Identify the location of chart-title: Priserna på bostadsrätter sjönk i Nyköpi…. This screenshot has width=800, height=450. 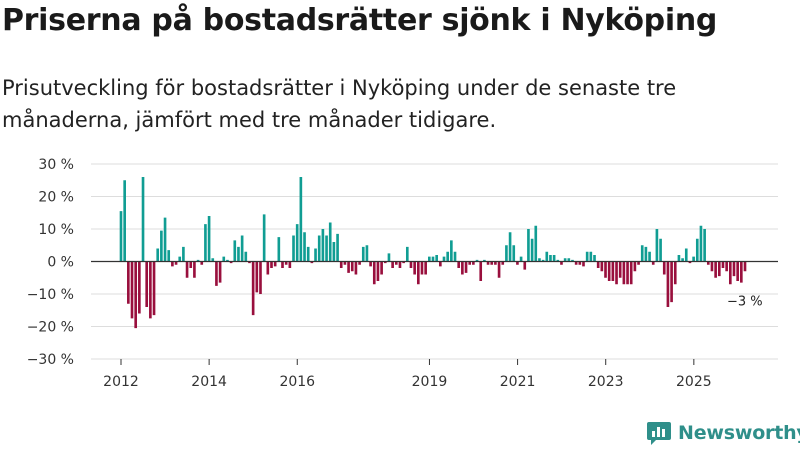
(360, 20).